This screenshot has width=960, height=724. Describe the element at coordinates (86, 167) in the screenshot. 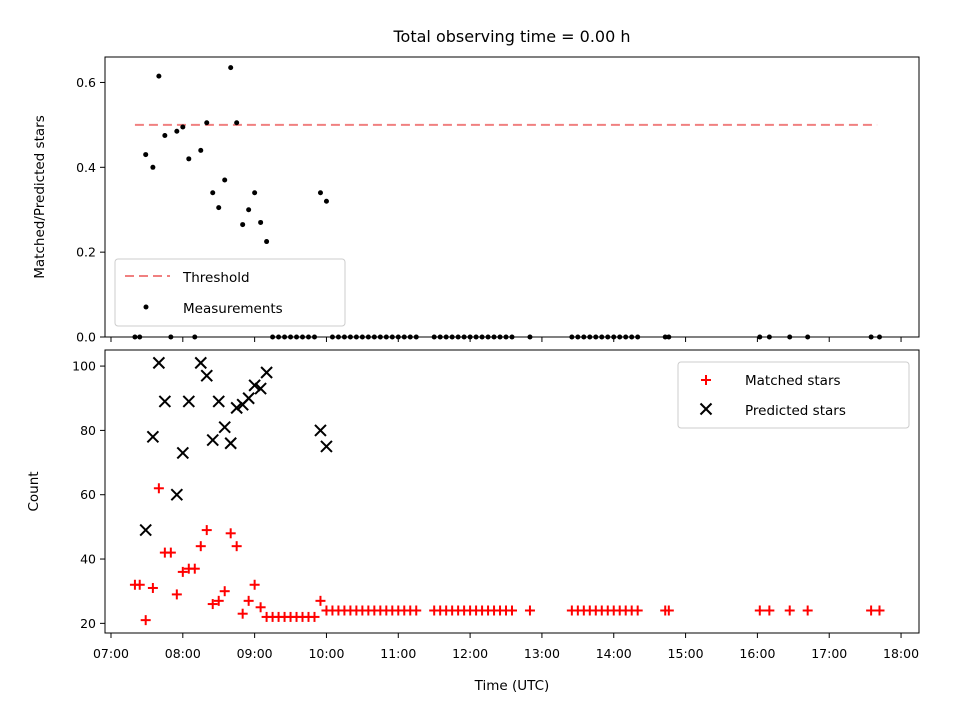

I see `top-y-tick-label: 0.4` at that location.